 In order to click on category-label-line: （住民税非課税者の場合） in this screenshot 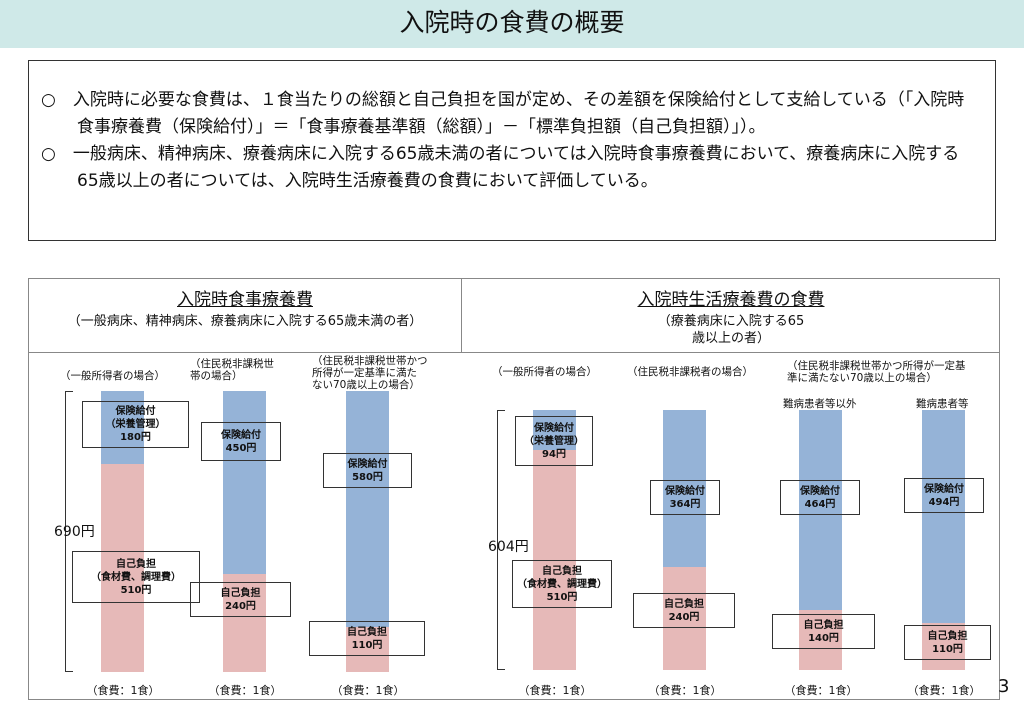, I will do `click(690, 372)`.